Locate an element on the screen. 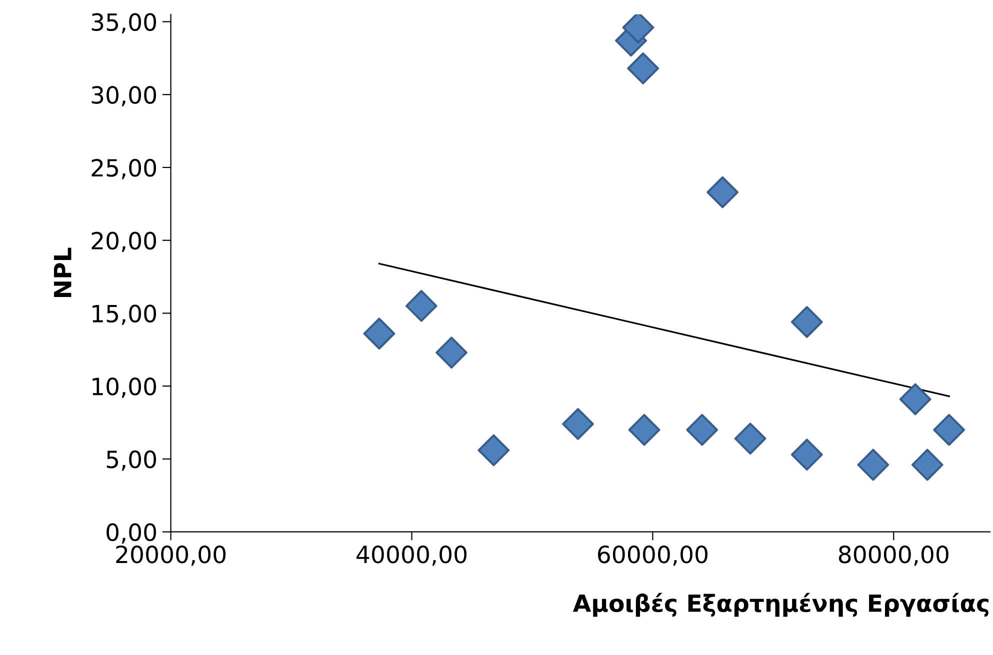 The height and width of the screenshot is (655, 993). x-tick-label: 20000,00 is located at coordinates (171, 555).